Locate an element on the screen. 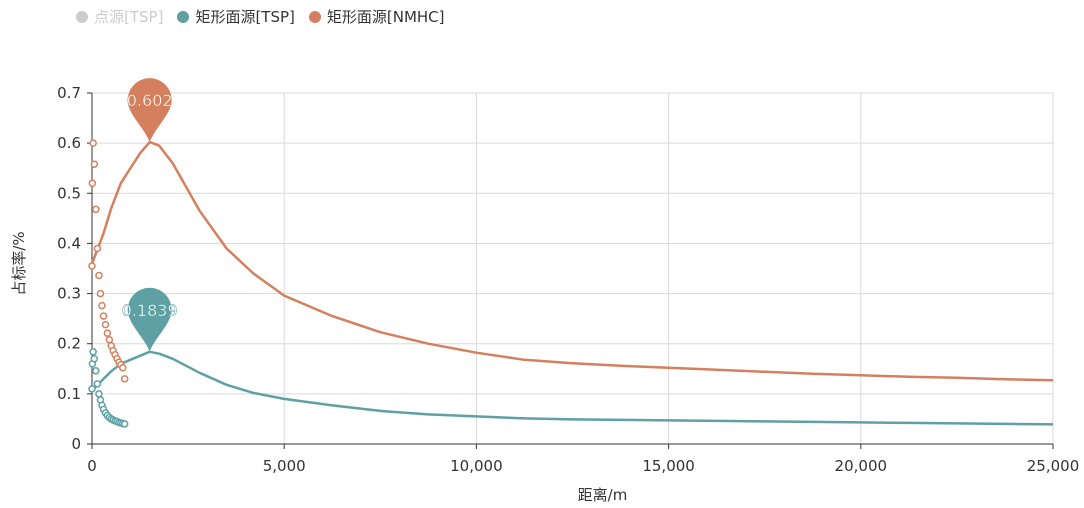 The image size is (1084, 508). legend: 点源[TSP] 矩形面源[TSP] 矩形面源[NMHC] is located at coordinates (260, 16).